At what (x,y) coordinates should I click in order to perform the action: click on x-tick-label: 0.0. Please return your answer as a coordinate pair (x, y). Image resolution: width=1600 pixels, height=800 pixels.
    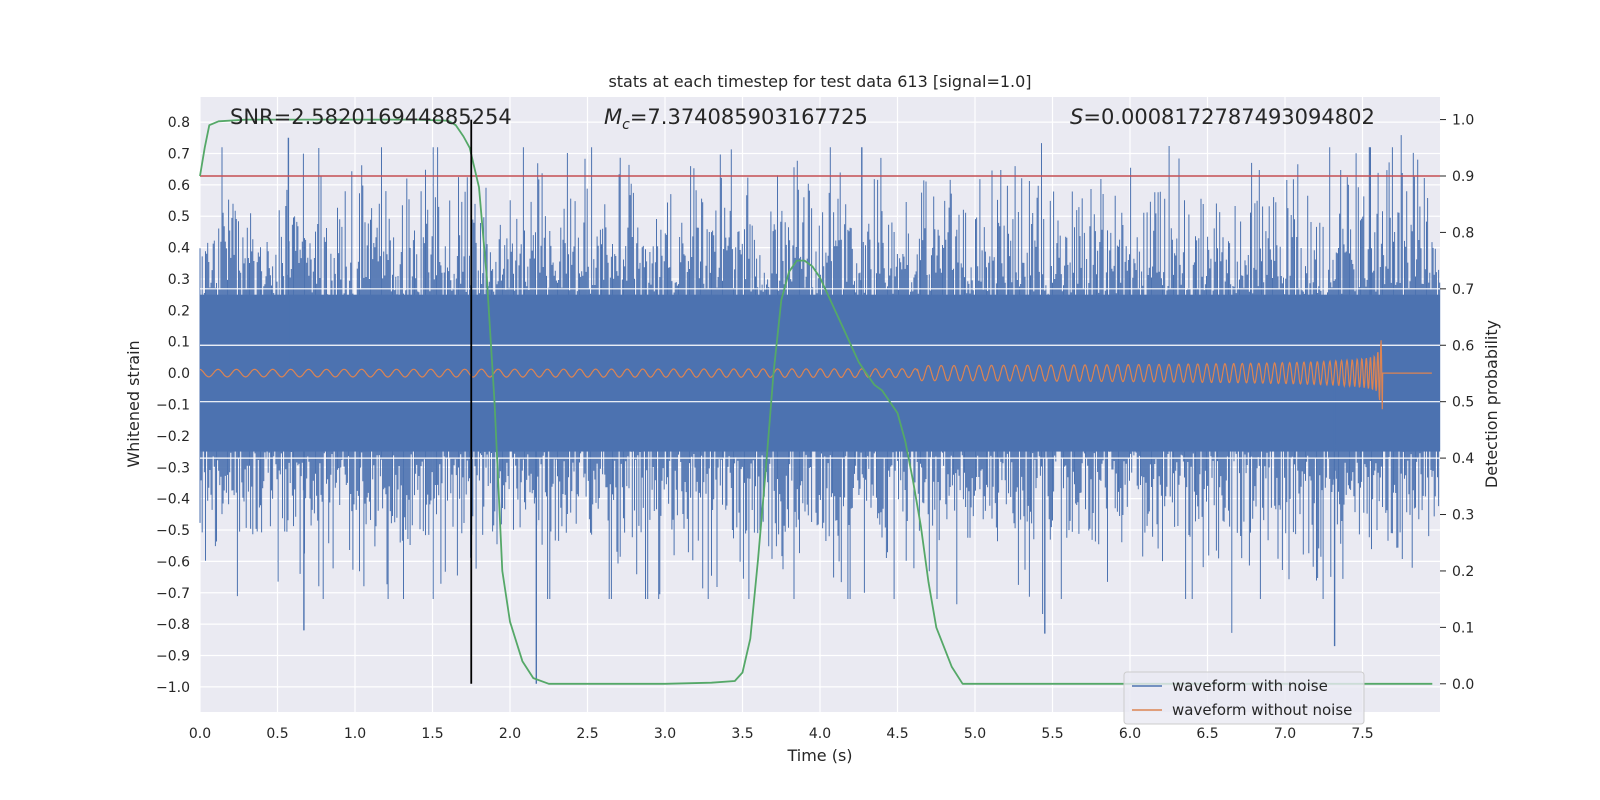
    Looking at the image, I should click on (200, 734).